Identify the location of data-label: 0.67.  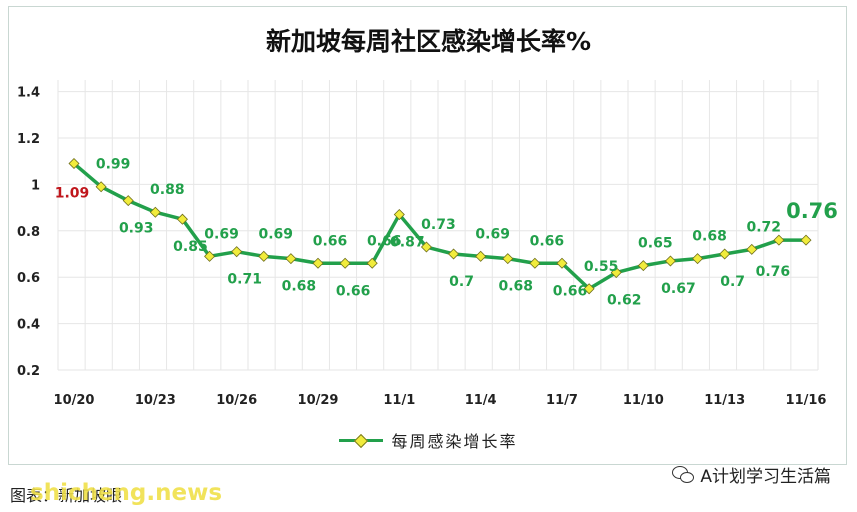
(678, 289).